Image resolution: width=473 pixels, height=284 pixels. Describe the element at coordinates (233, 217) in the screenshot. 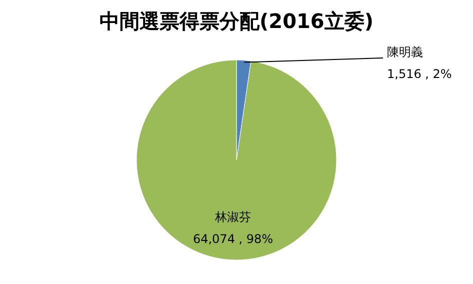

I see `slice-label: 林淑芬` at that location.